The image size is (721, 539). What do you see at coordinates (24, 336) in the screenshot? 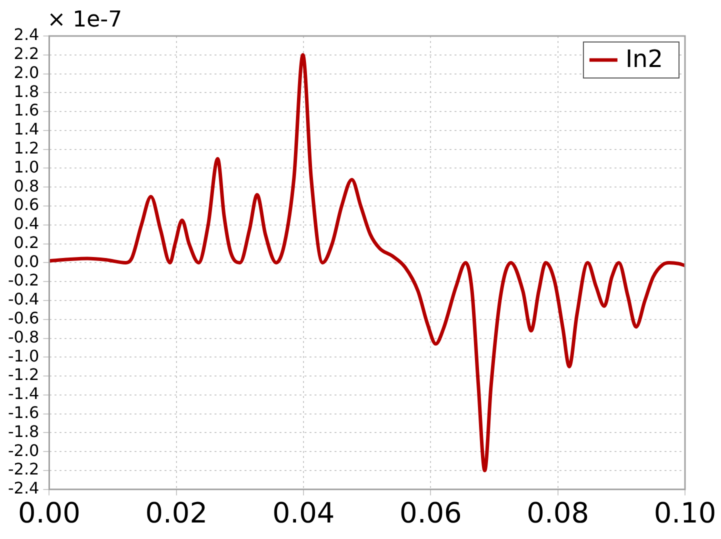
I see `y-tick-label: -0.8` at bounding box center [24, 336].